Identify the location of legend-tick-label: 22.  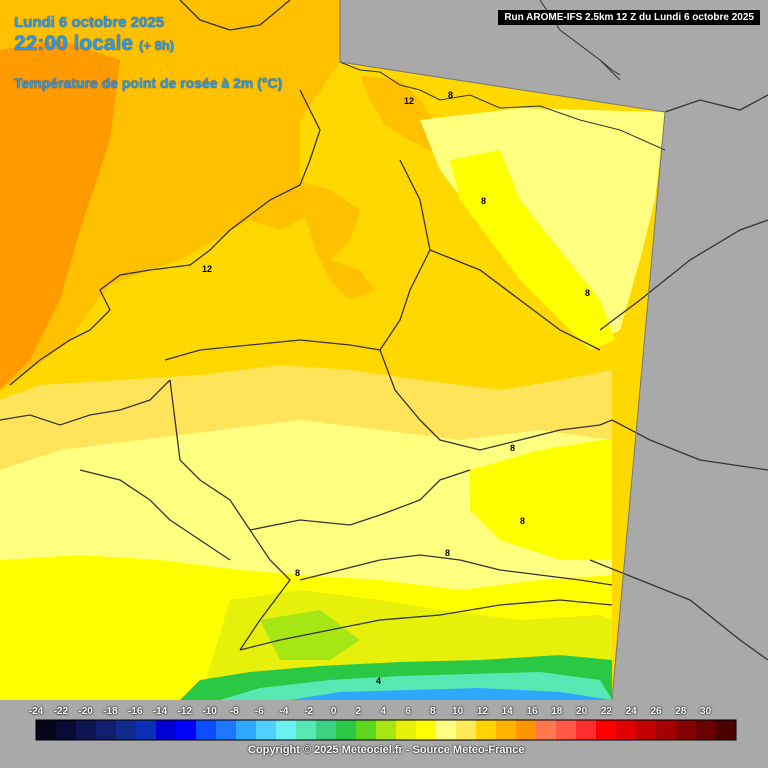
(606, 711).